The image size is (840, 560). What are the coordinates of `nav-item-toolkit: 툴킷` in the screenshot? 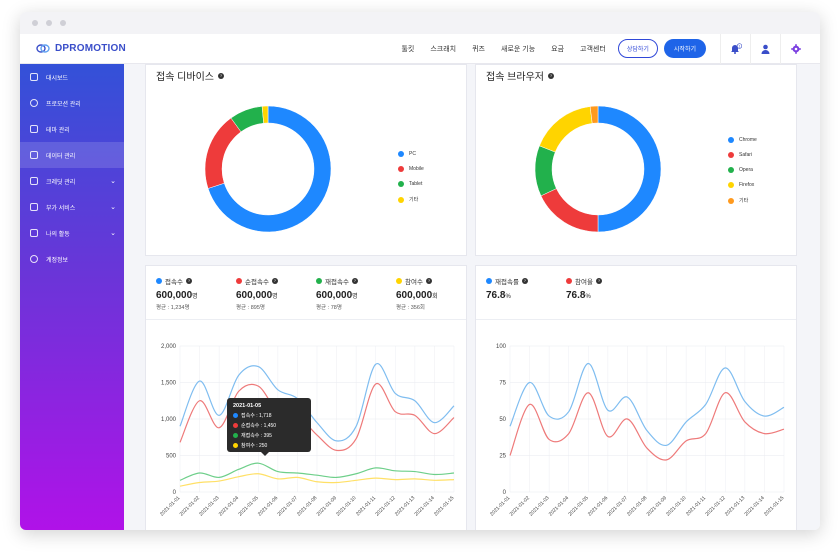 It's located at (408, 49).